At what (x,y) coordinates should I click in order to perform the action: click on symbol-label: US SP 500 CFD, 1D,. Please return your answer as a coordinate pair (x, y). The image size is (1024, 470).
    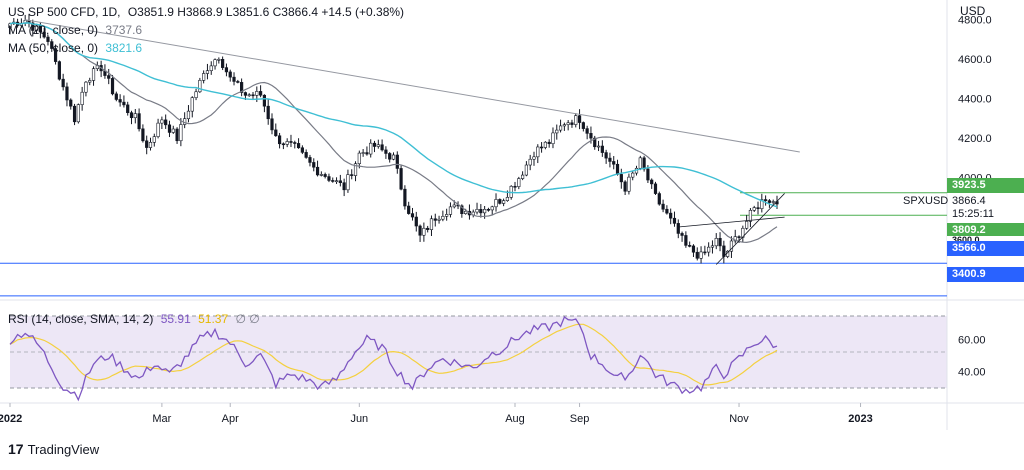
    Looking at the image, I should click on (64, 12).